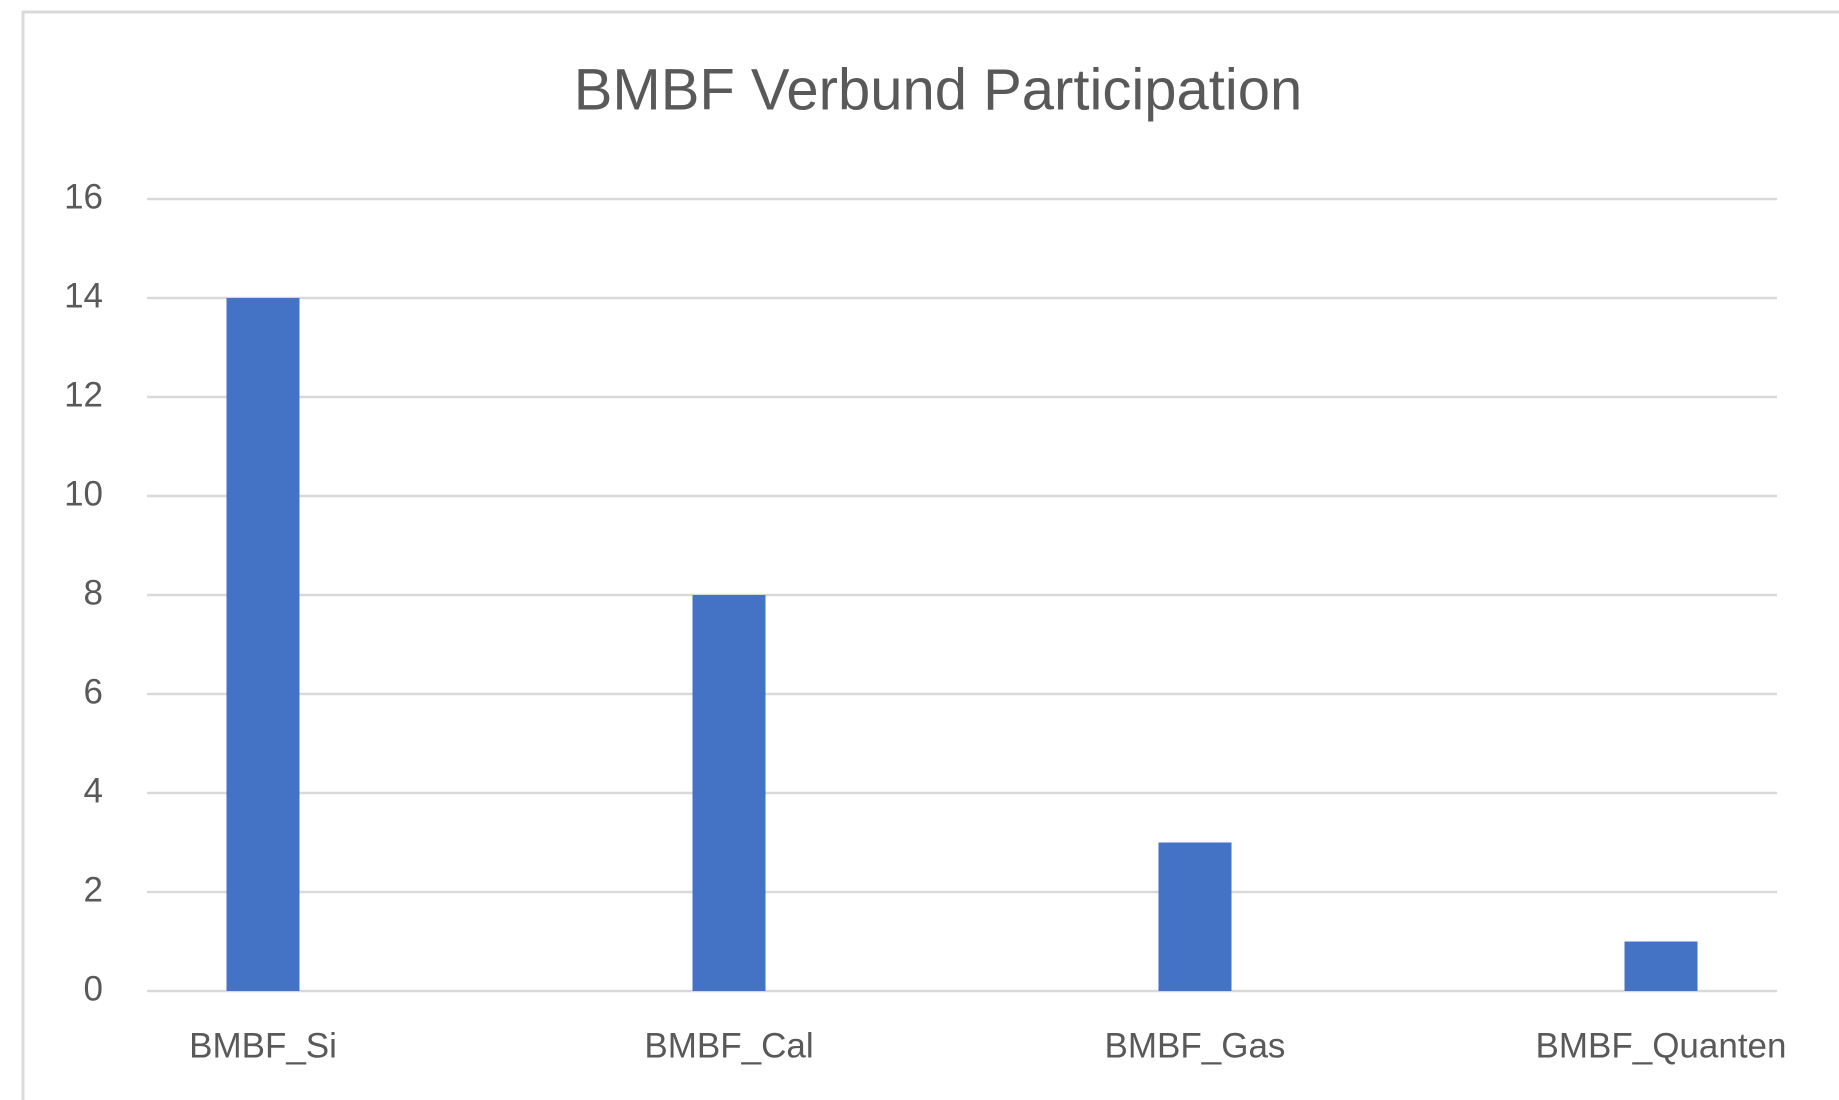  What do you see at coordinates (263, 1045) in the screenshot?
I see `x-tick-label: BMBF_Si` at bounding box center [263, 1045].